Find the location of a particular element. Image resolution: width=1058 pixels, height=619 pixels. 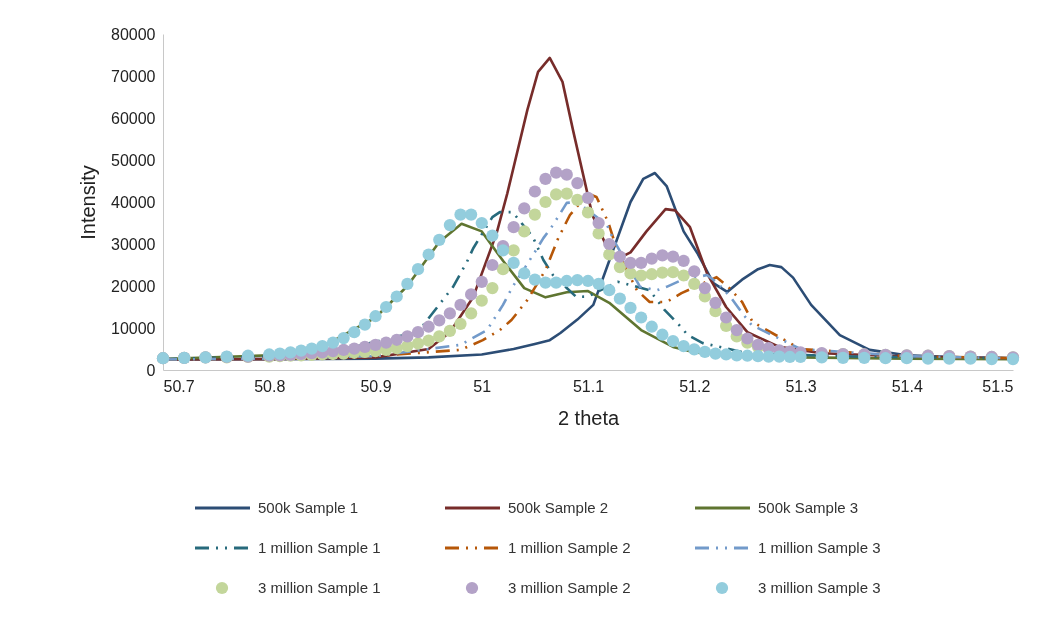

x-tick-label: 50.8 is located at coordinates (270, 386).